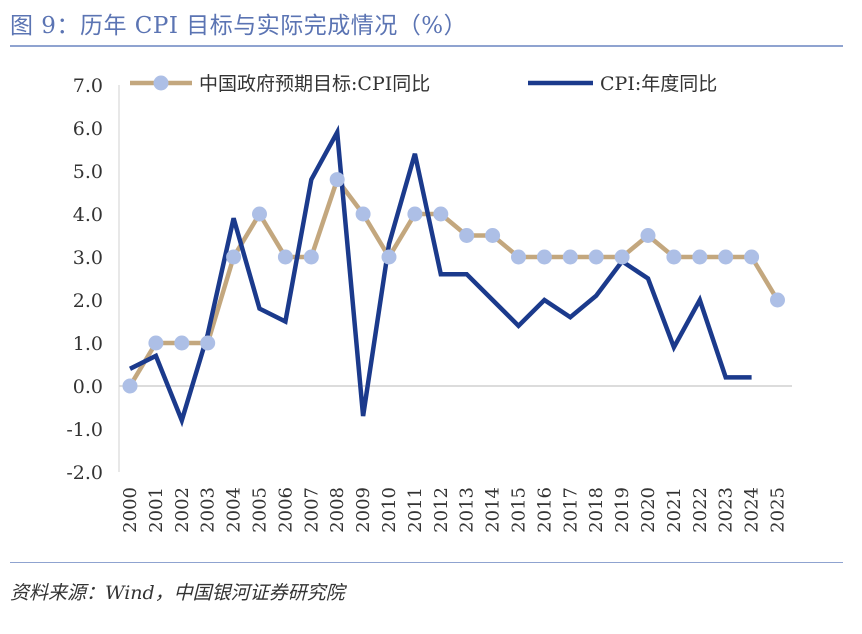 This screenshot has width=862, height=634. What do you see at coordinates (363, 510) in the screenshot?
I see `x-tick-label: 2009` at bounding box center [363, 510].